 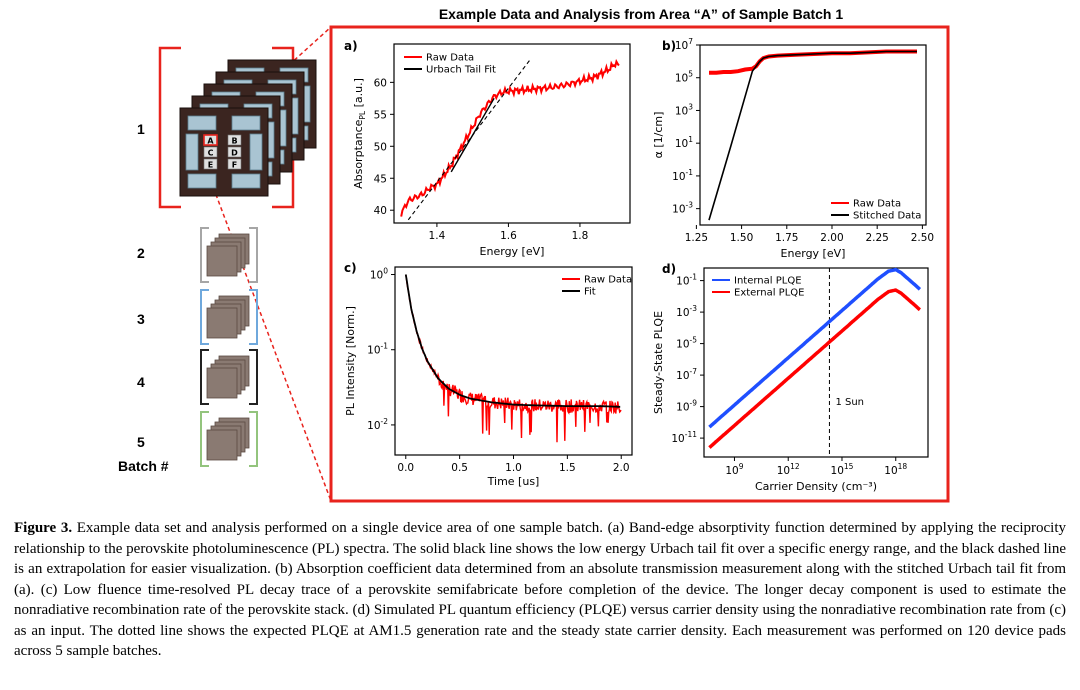 I want to click on pad-box-f, so click(x=234, y=164).